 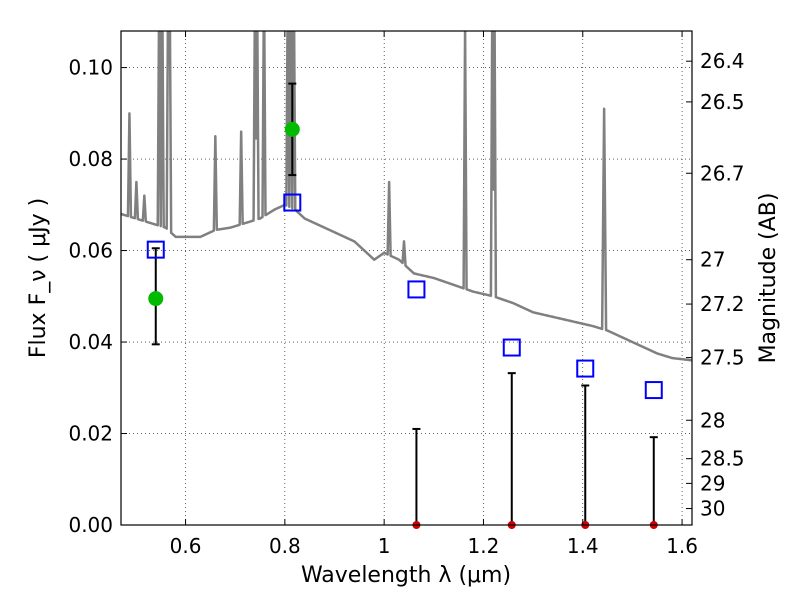 I want to click on y-tick-label: 0.04, so click(x=90, y=342).